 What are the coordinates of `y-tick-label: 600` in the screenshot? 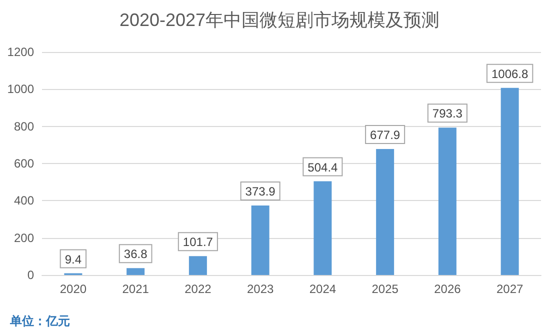 It's located at (24, 163).